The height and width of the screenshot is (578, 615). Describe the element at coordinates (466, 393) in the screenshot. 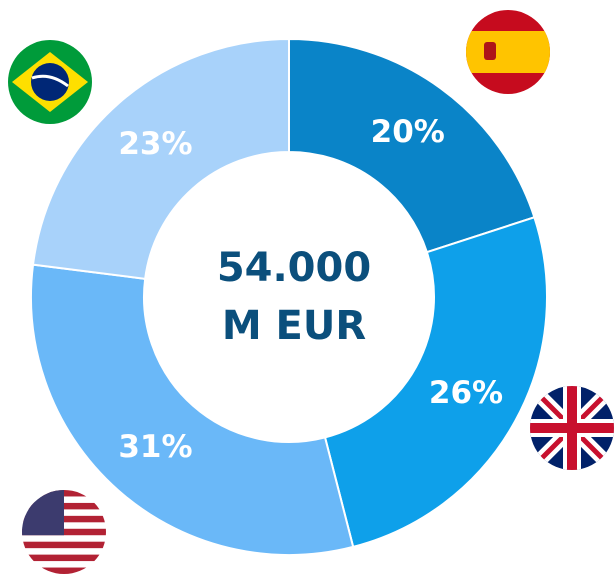

I see `slice-label: 26%` at that location.